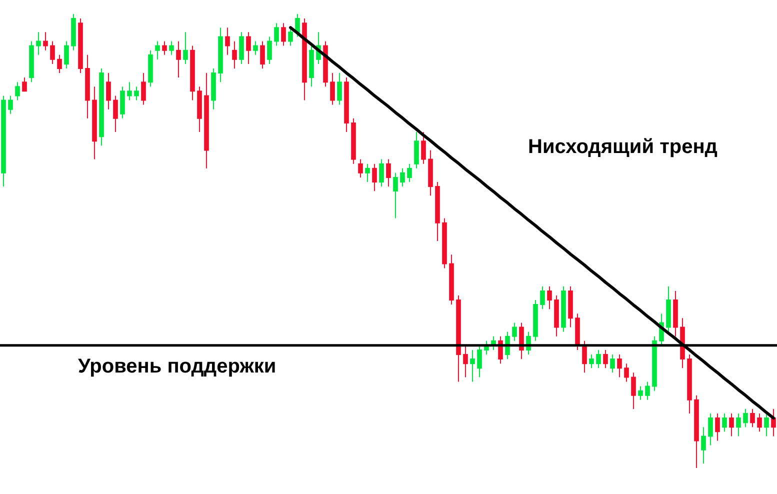 Image resolution: width=777 pixels, height=494 pixels. I want to click on text: Нисходящий тренд, so click(623, 147).